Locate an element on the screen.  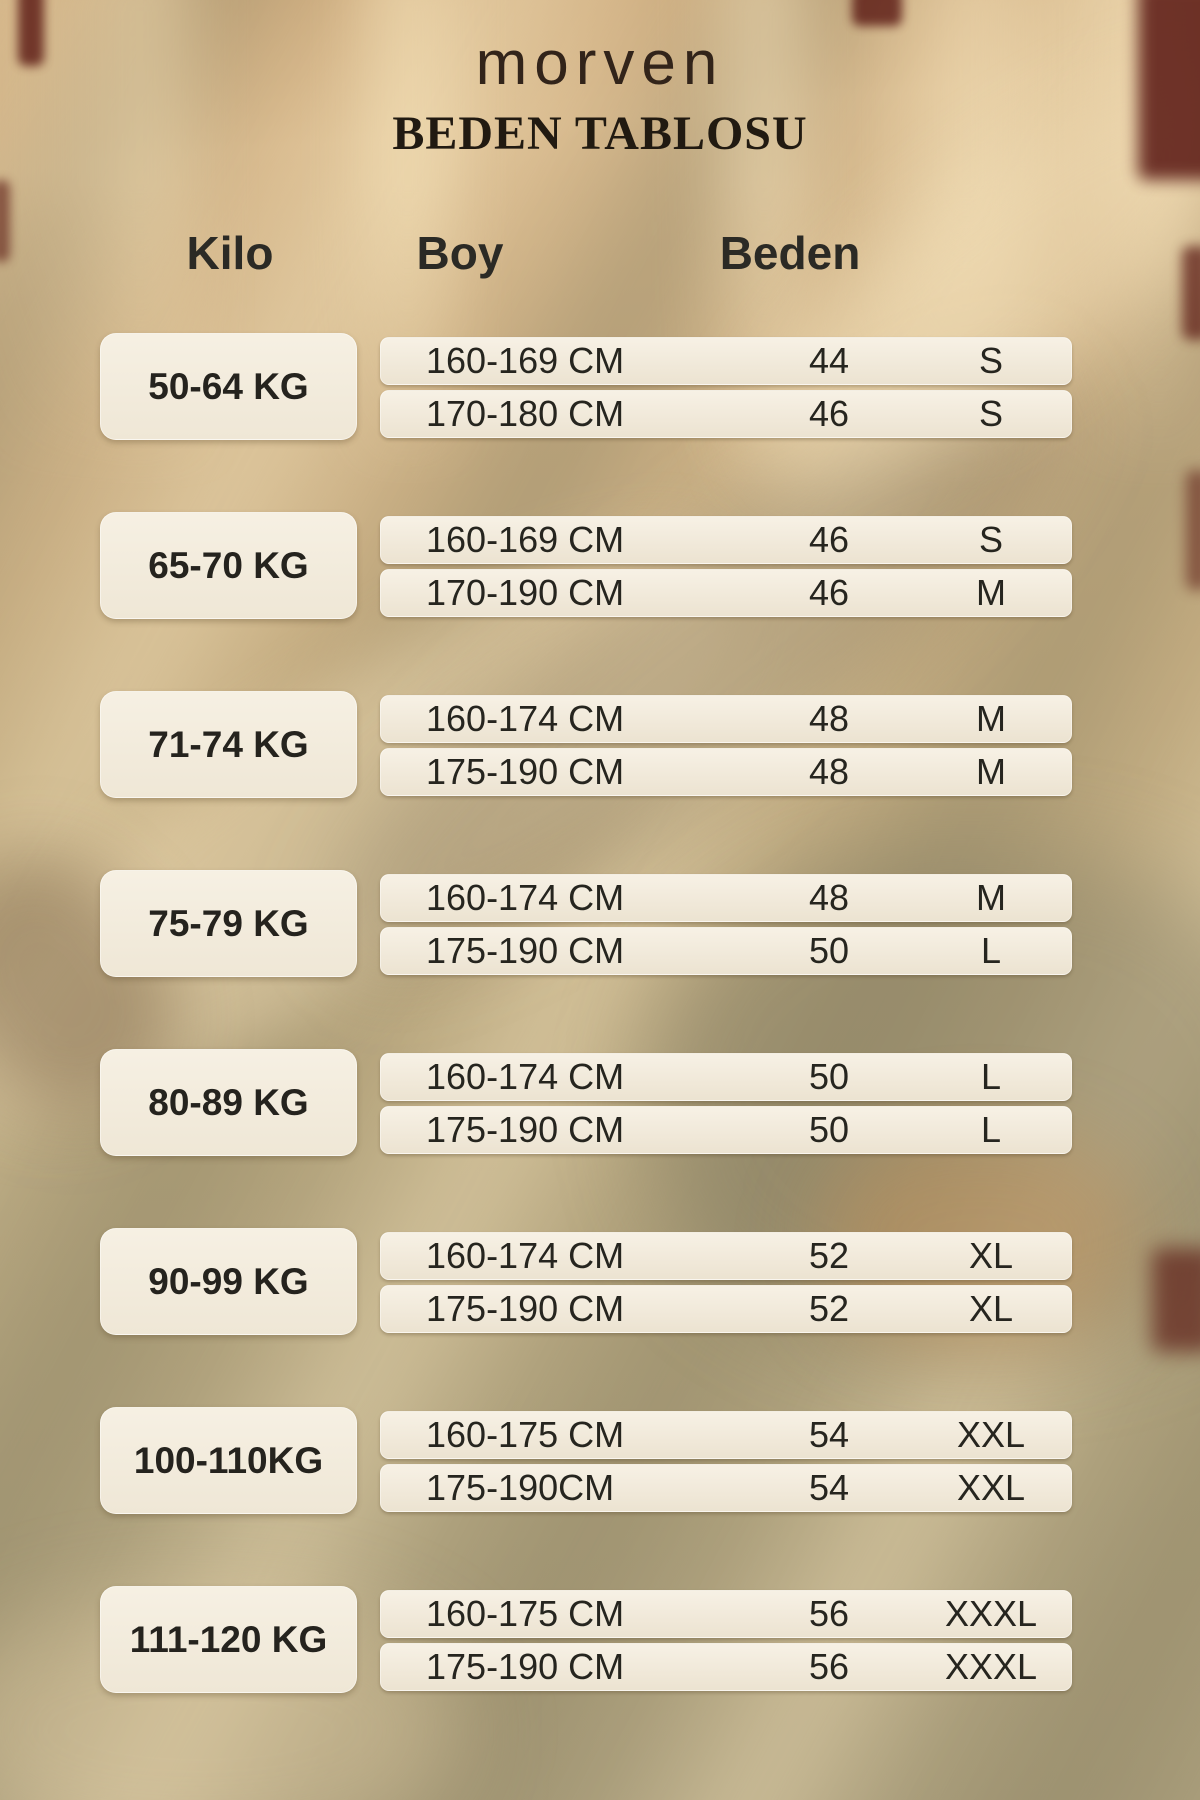
size-group: 75-79 KG 160-174 CM 48 M 175-190 CM 50 L is located at coordinates (600, 923).